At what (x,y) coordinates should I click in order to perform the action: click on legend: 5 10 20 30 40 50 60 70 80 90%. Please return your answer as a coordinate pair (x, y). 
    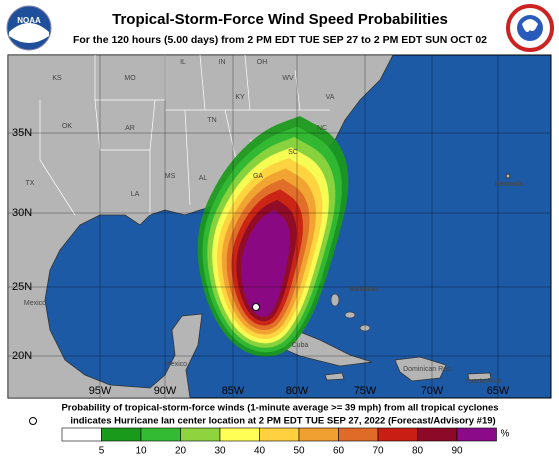
    Looking at the image, I should click on (285, 442).